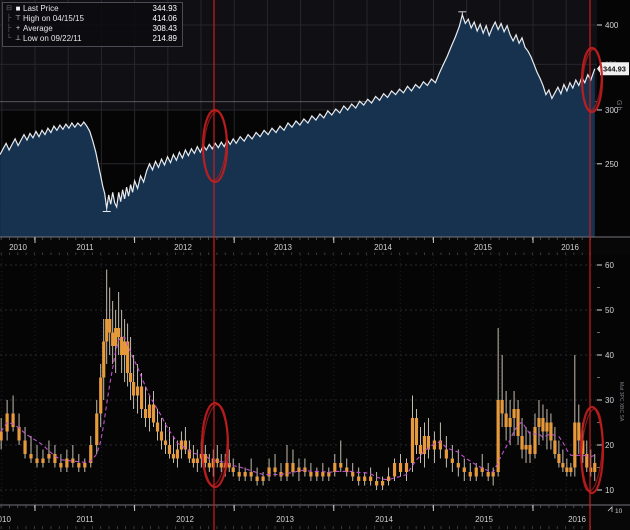 The width and height of the screenshot is (630, 530). I want to click on legend-value: 308.43, so click(164, 28).